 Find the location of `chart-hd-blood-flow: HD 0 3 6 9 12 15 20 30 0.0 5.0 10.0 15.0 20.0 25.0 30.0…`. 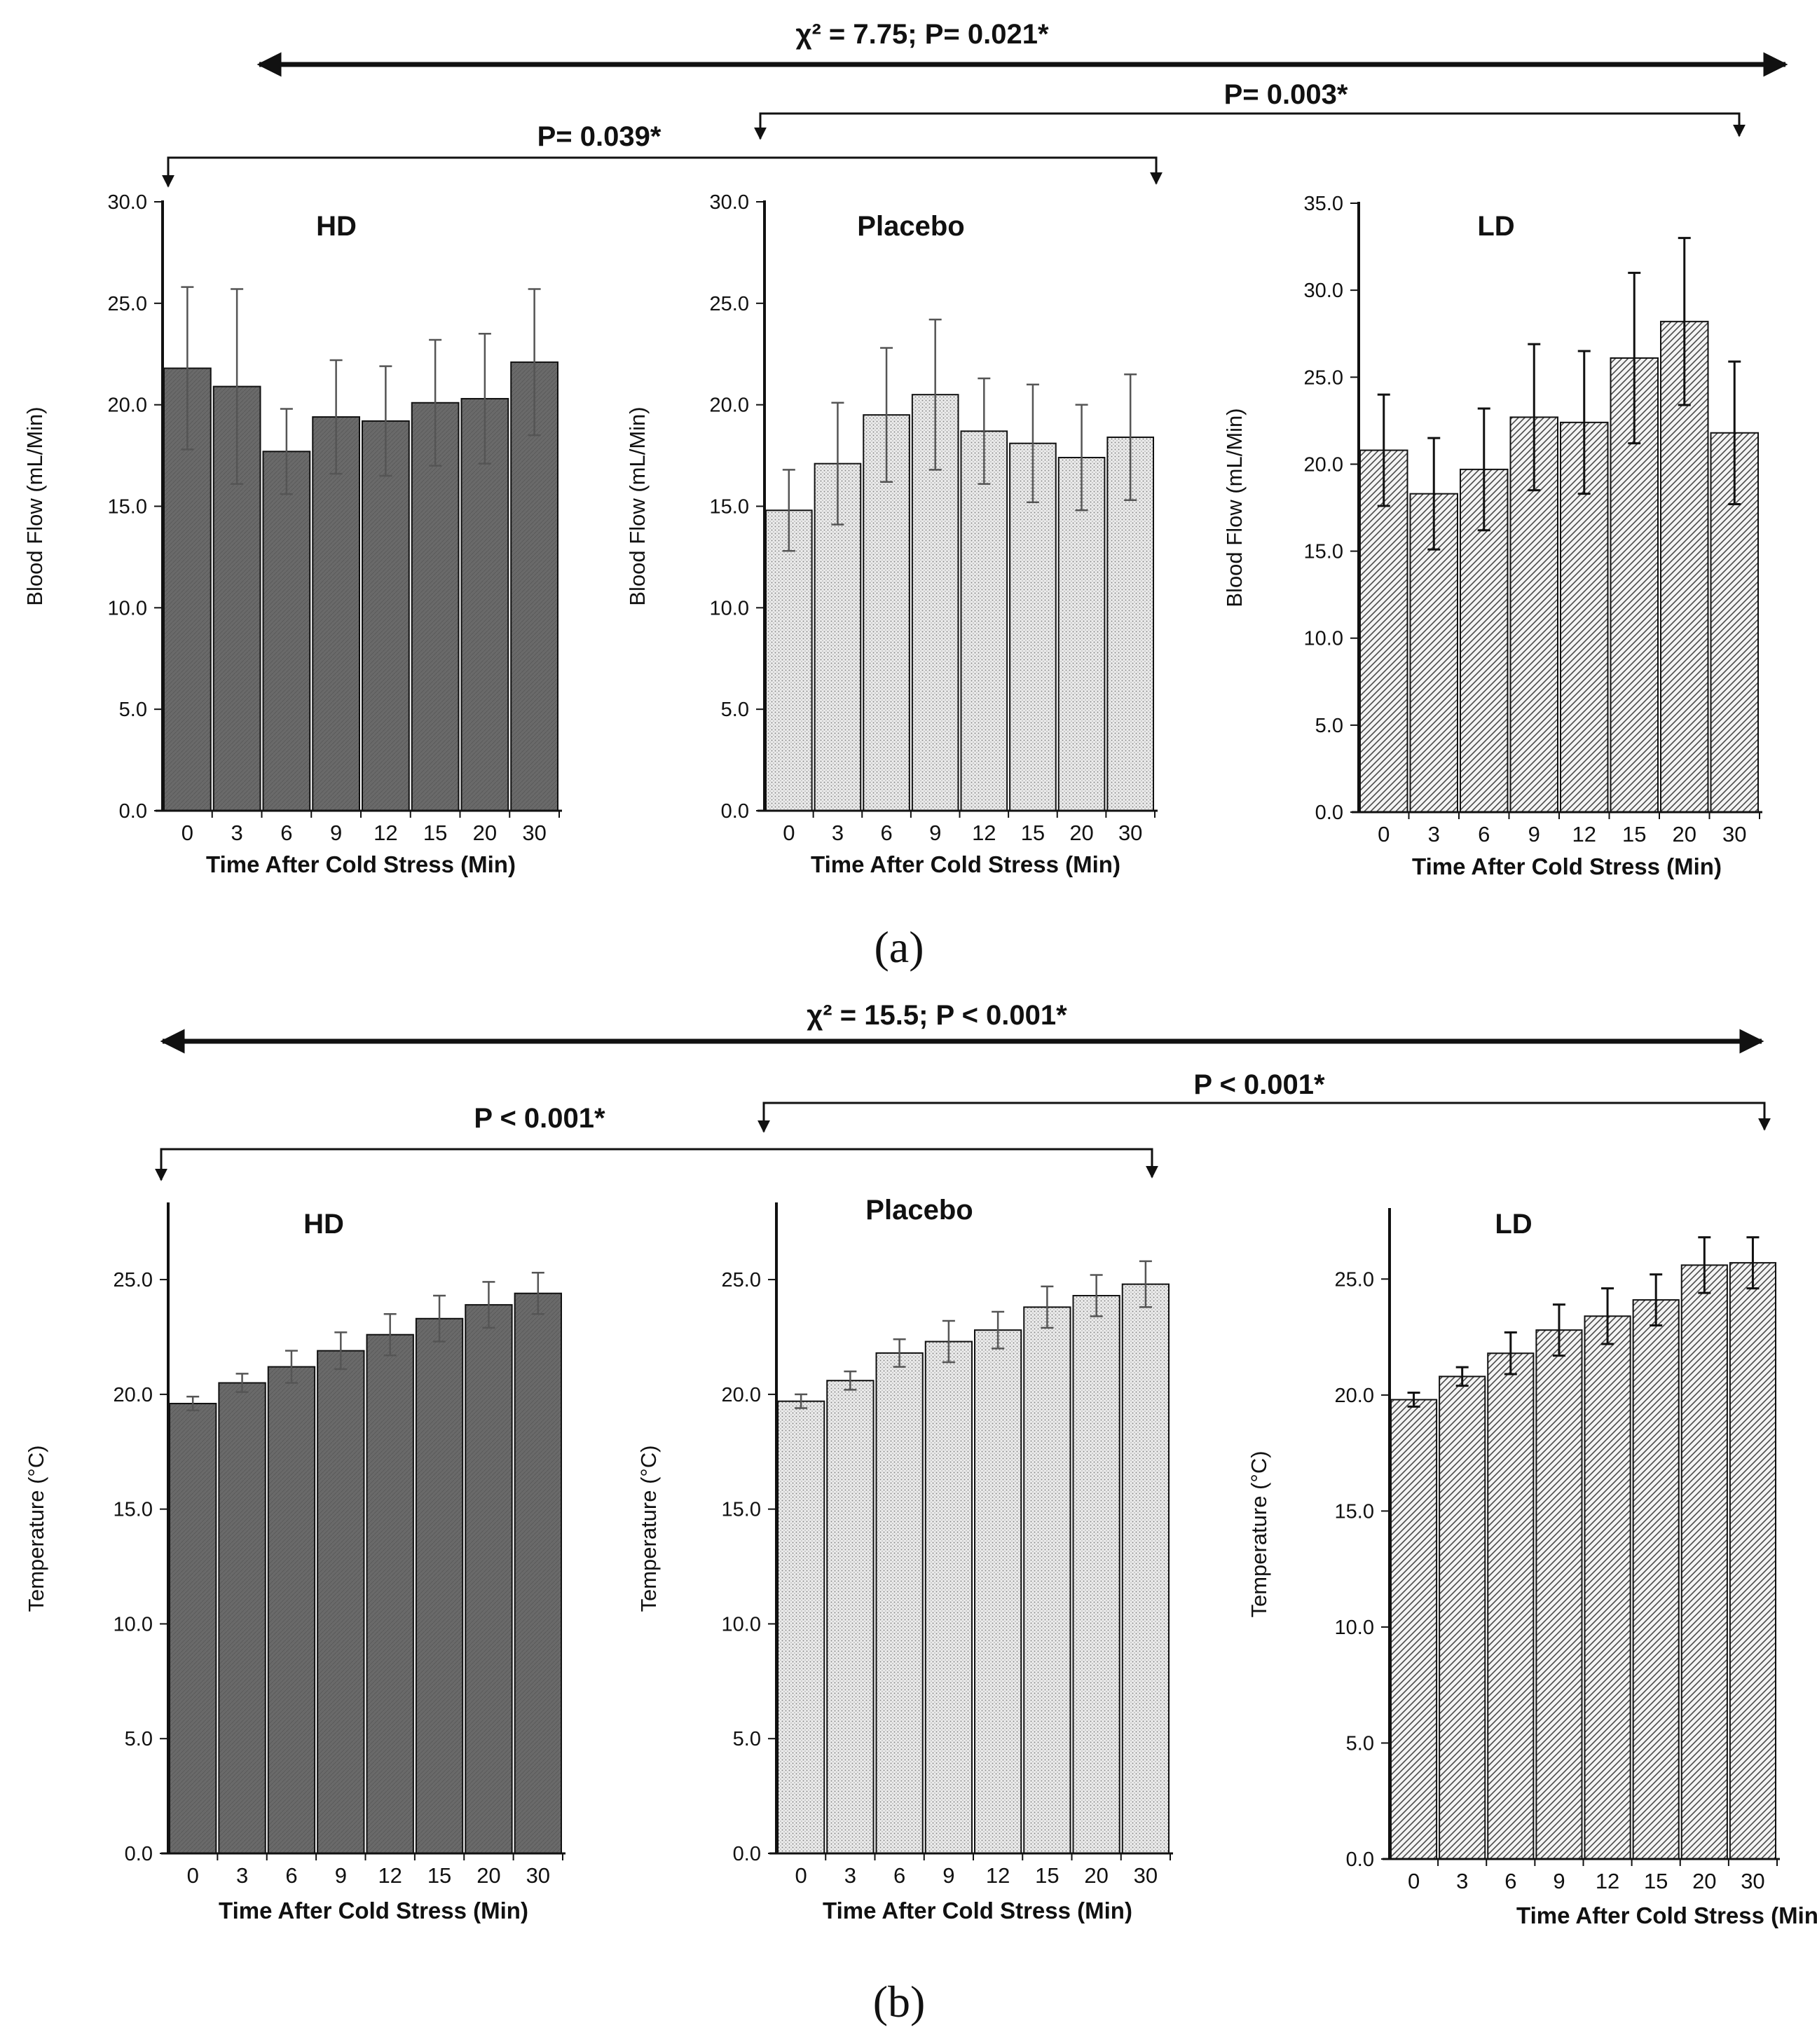

chart-hd-blood-flow: HD 0 3 6 9 12 15 20 30 0.0 5.0 10.0 15.0 20.0 25.0 30.0… is located at coordinates (292, 534).